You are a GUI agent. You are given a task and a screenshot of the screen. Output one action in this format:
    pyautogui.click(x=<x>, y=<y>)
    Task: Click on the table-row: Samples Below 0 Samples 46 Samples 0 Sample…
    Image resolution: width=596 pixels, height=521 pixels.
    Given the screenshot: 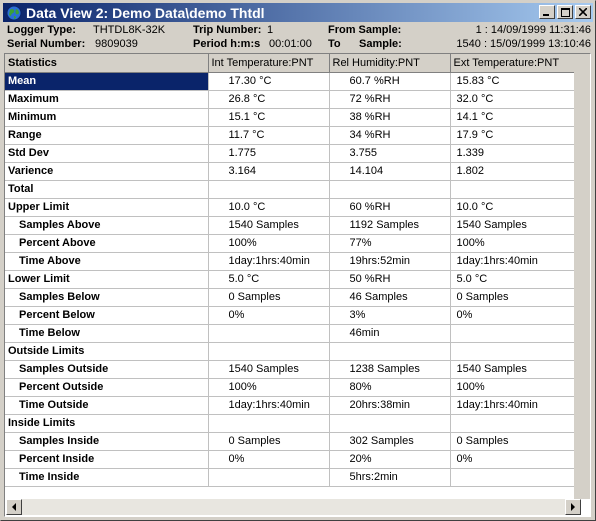 What is the action you would take?
    pyautogui.click(x=290, y=297)
    